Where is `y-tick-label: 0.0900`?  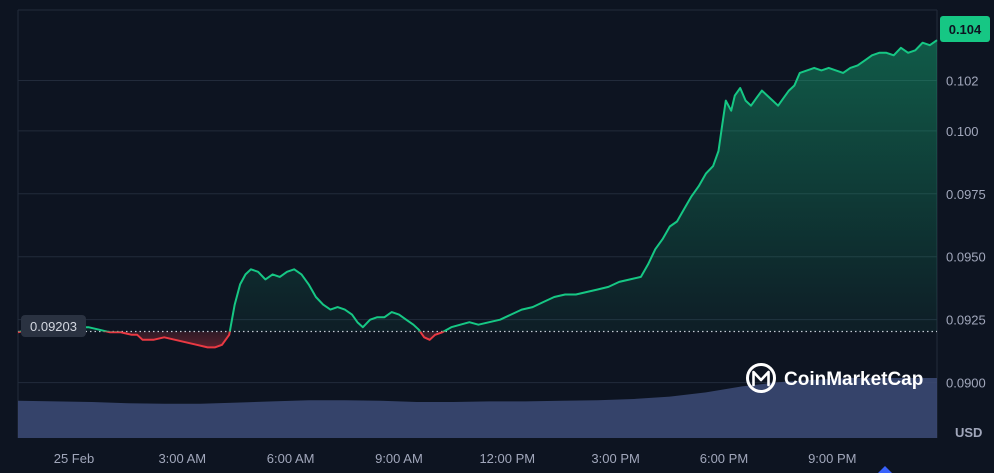 y-tick-label: 0.0900 is located at coordinates (966, 383).